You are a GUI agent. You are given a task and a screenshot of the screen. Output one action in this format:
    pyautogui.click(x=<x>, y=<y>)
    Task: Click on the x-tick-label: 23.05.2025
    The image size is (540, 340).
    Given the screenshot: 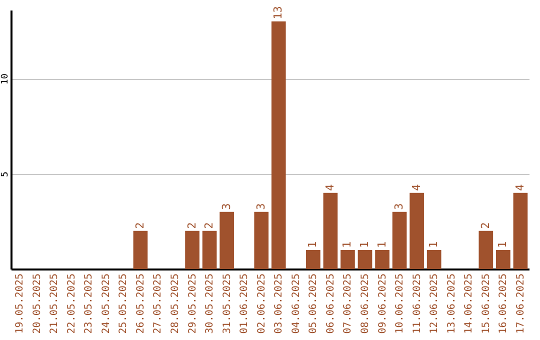 What is the action you would take?
    pyautogui.click(x=89, y=304)
    